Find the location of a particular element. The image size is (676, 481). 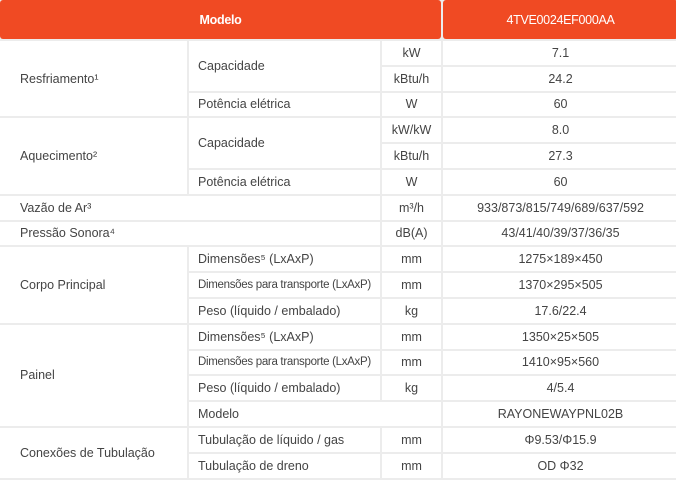

value: 1370×295×505 is located at coordinates (559, 285).